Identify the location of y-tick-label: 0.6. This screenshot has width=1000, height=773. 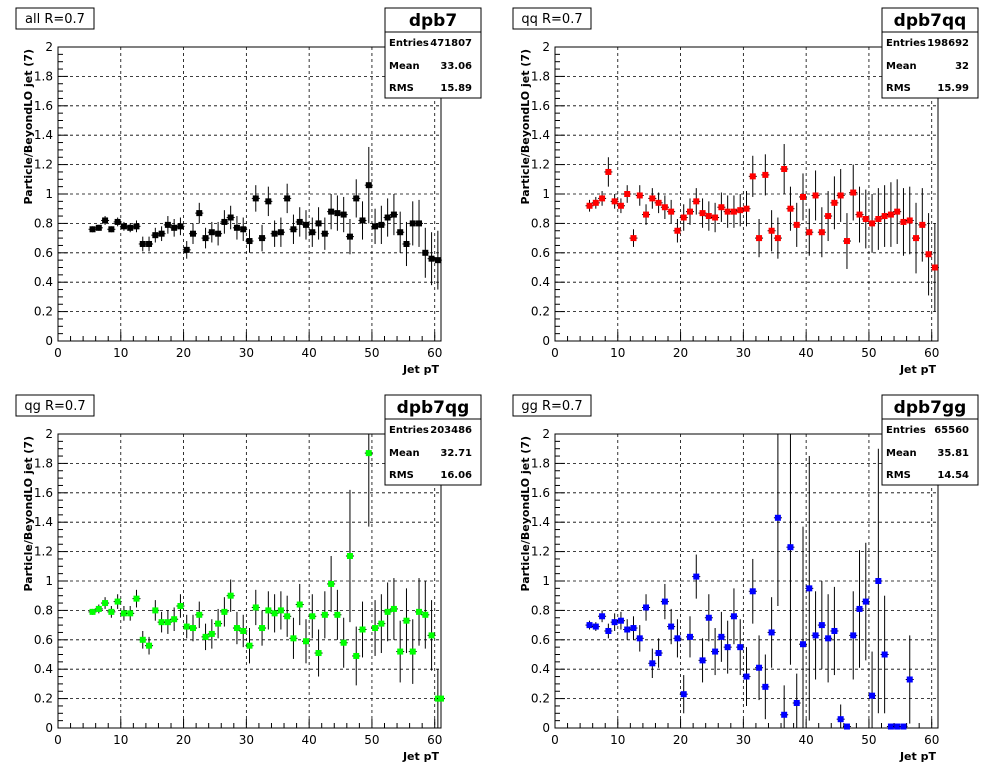
(43, 640).